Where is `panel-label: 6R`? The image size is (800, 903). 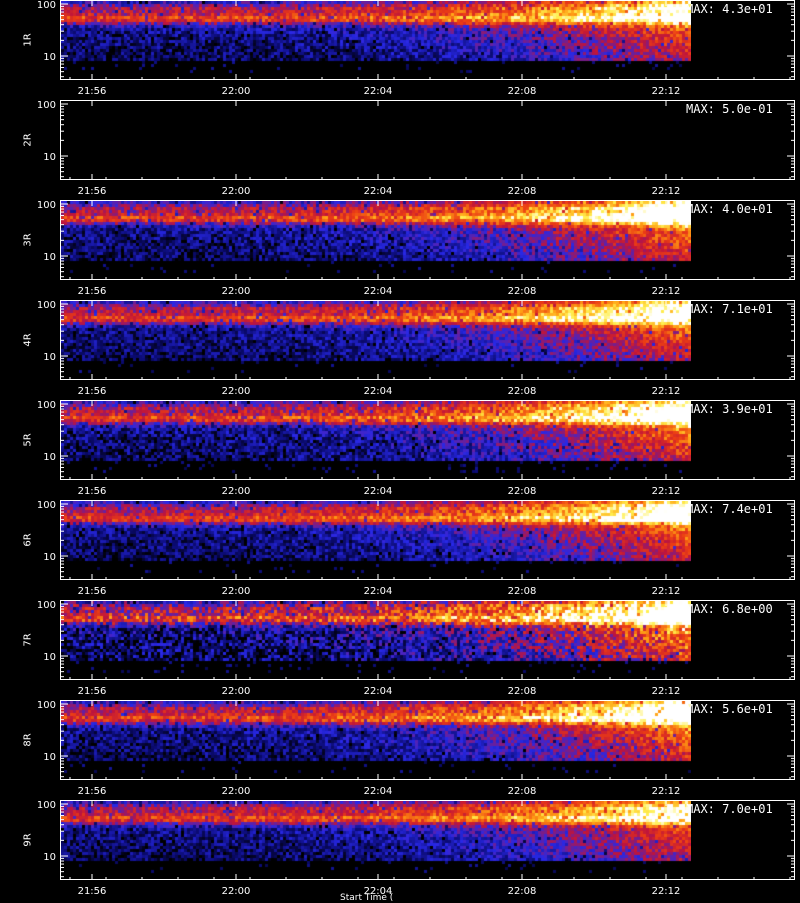 panel-label: 6R is located at coordinates (28, 540).